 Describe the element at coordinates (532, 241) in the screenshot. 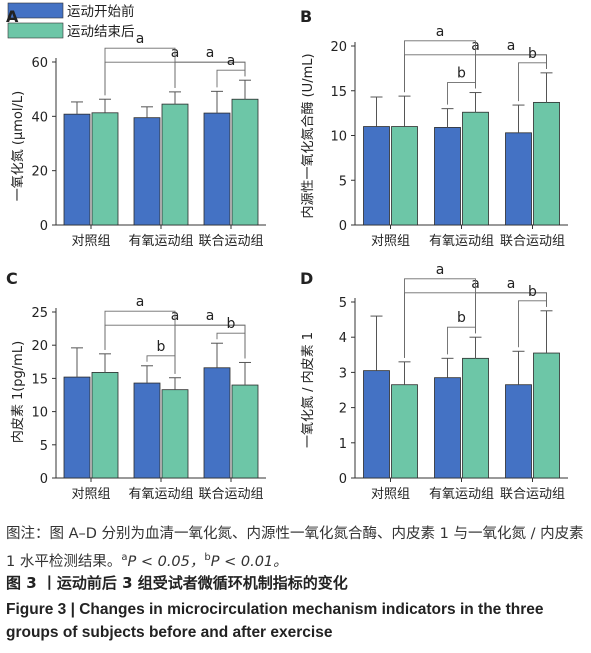

I see `x-tick-label-b-2: 联合运动组` at that location.